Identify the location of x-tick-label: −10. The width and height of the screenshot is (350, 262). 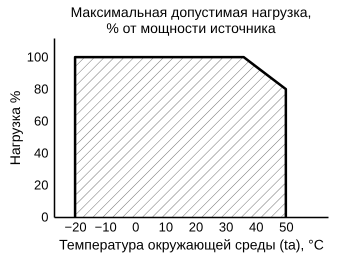
(105, 227).